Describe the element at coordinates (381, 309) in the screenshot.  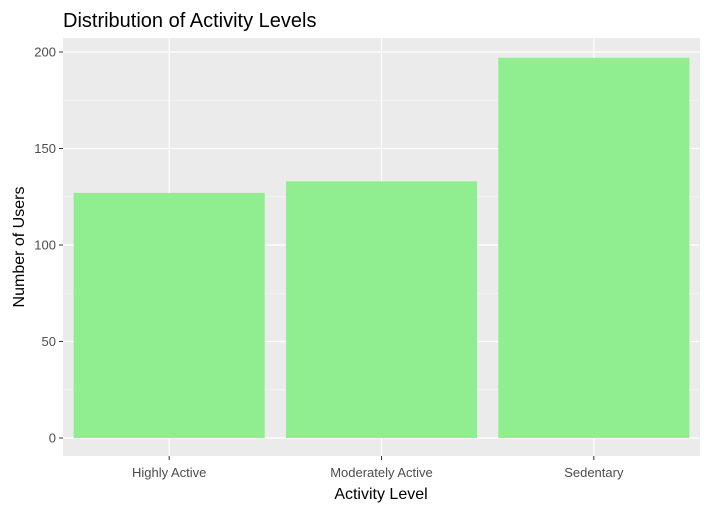
I see `bar-moderately-active` at that location.